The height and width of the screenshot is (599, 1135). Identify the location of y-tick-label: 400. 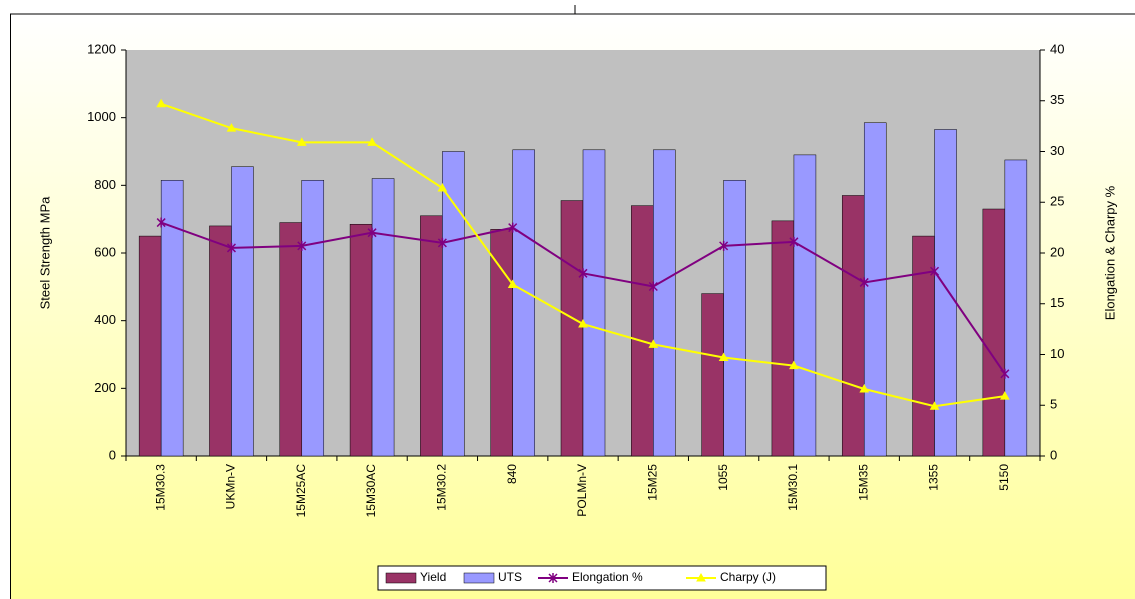
(105, 319).